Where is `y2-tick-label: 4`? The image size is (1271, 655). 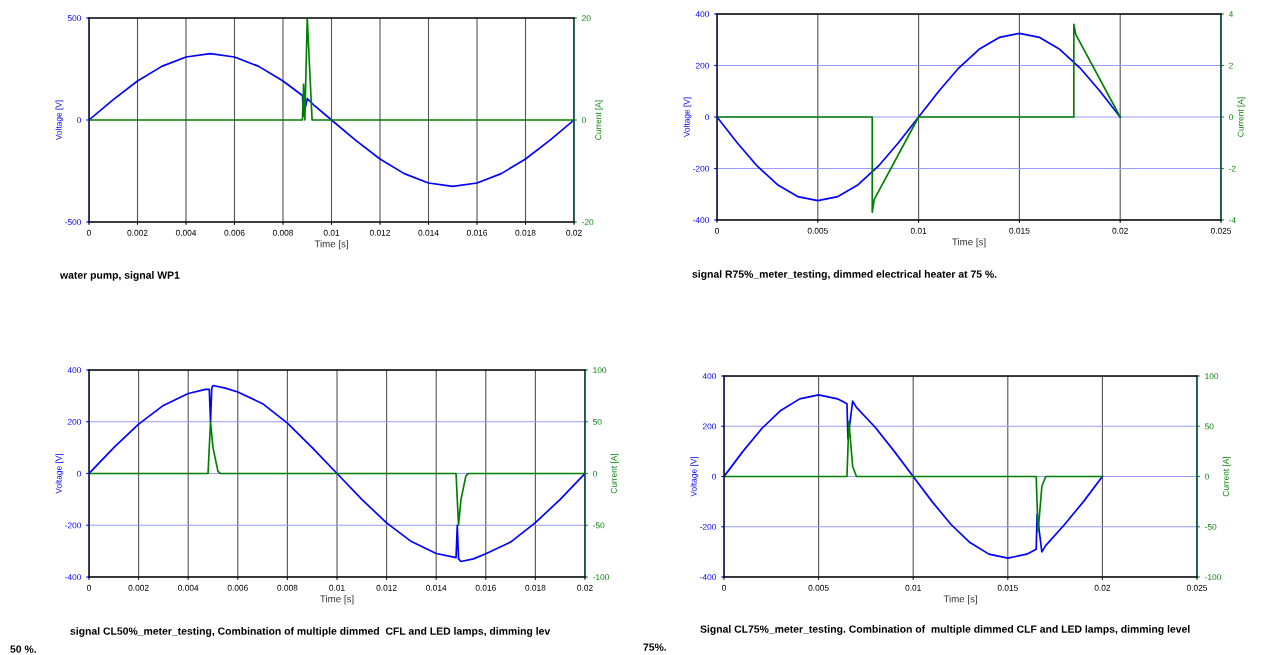
y2-tick-label: 4 is located at coordinates (1231, 14).